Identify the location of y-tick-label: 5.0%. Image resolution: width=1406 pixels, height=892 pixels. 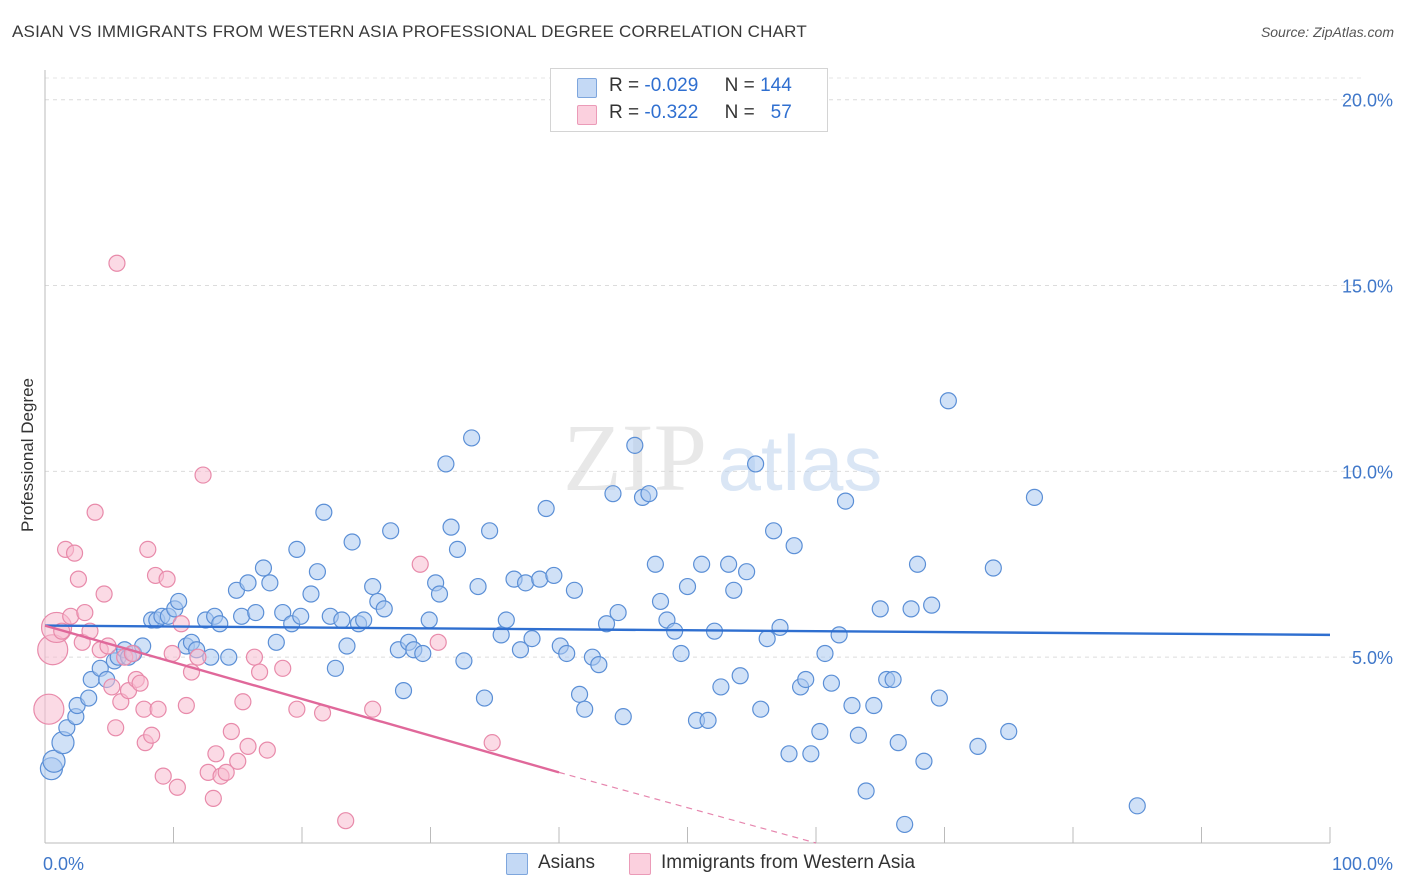
(1372, 658).